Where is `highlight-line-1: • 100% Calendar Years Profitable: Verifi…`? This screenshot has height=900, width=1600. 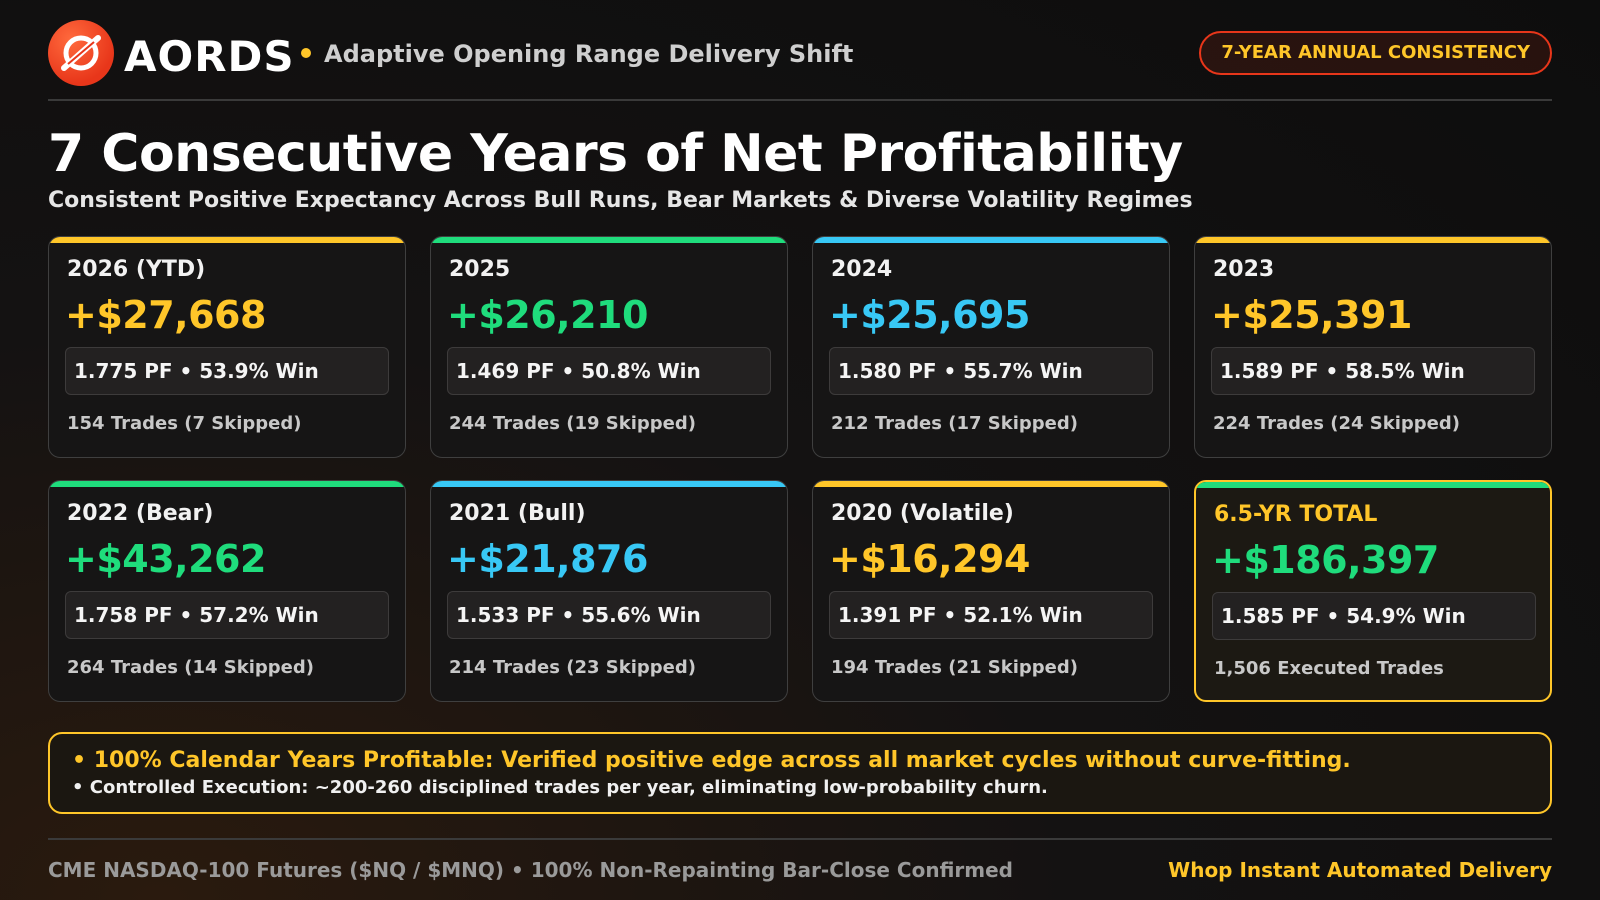
highlight-line-1: • 100% Calendar Years Profitable: Verifi… is located at coordinates (711, 760).